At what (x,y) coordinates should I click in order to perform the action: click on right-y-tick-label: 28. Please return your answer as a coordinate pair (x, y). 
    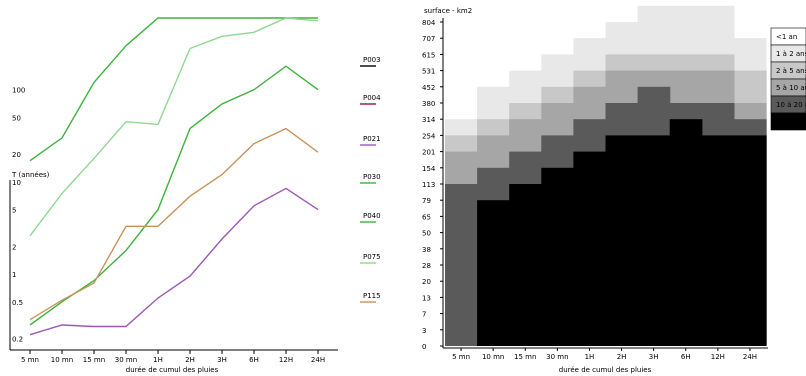
    Looking at the image, I should click on (426, 266).